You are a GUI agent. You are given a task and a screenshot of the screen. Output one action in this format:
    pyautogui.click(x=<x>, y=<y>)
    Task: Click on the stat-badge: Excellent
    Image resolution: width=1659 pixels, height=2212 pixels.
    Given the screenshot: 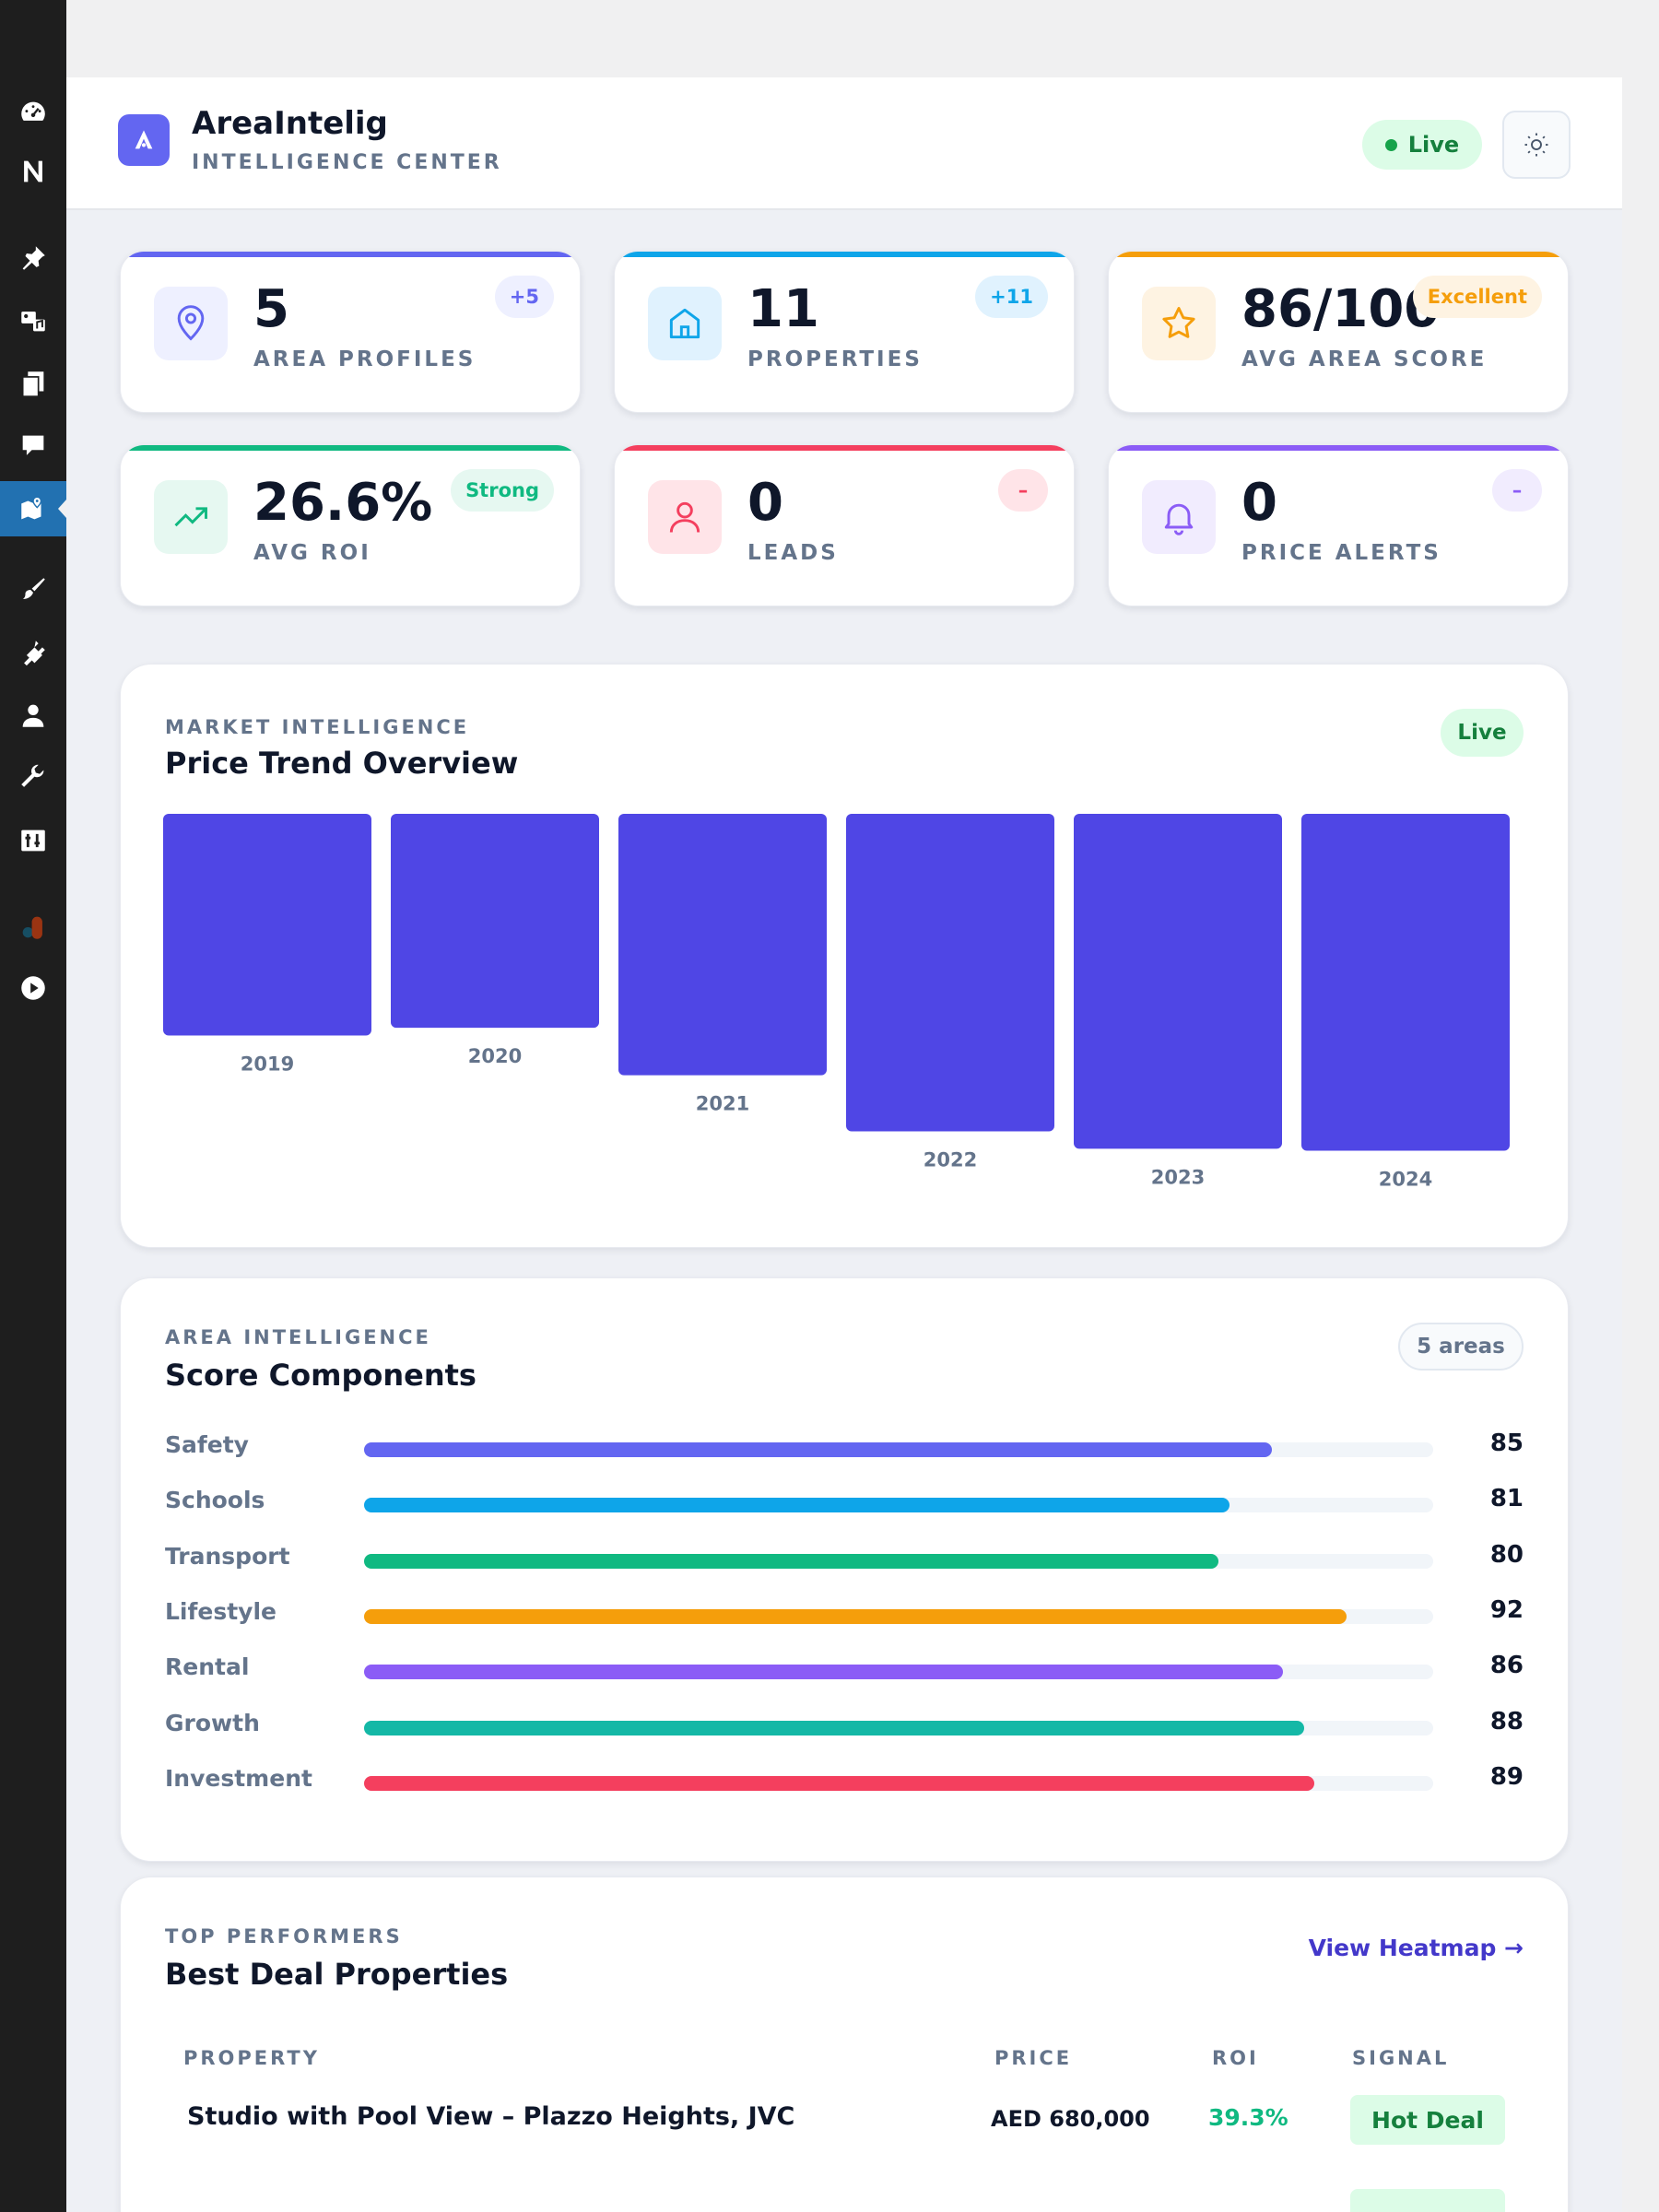 What is the action you would take?
    pyautogui.click(x=1477, y=297)
    